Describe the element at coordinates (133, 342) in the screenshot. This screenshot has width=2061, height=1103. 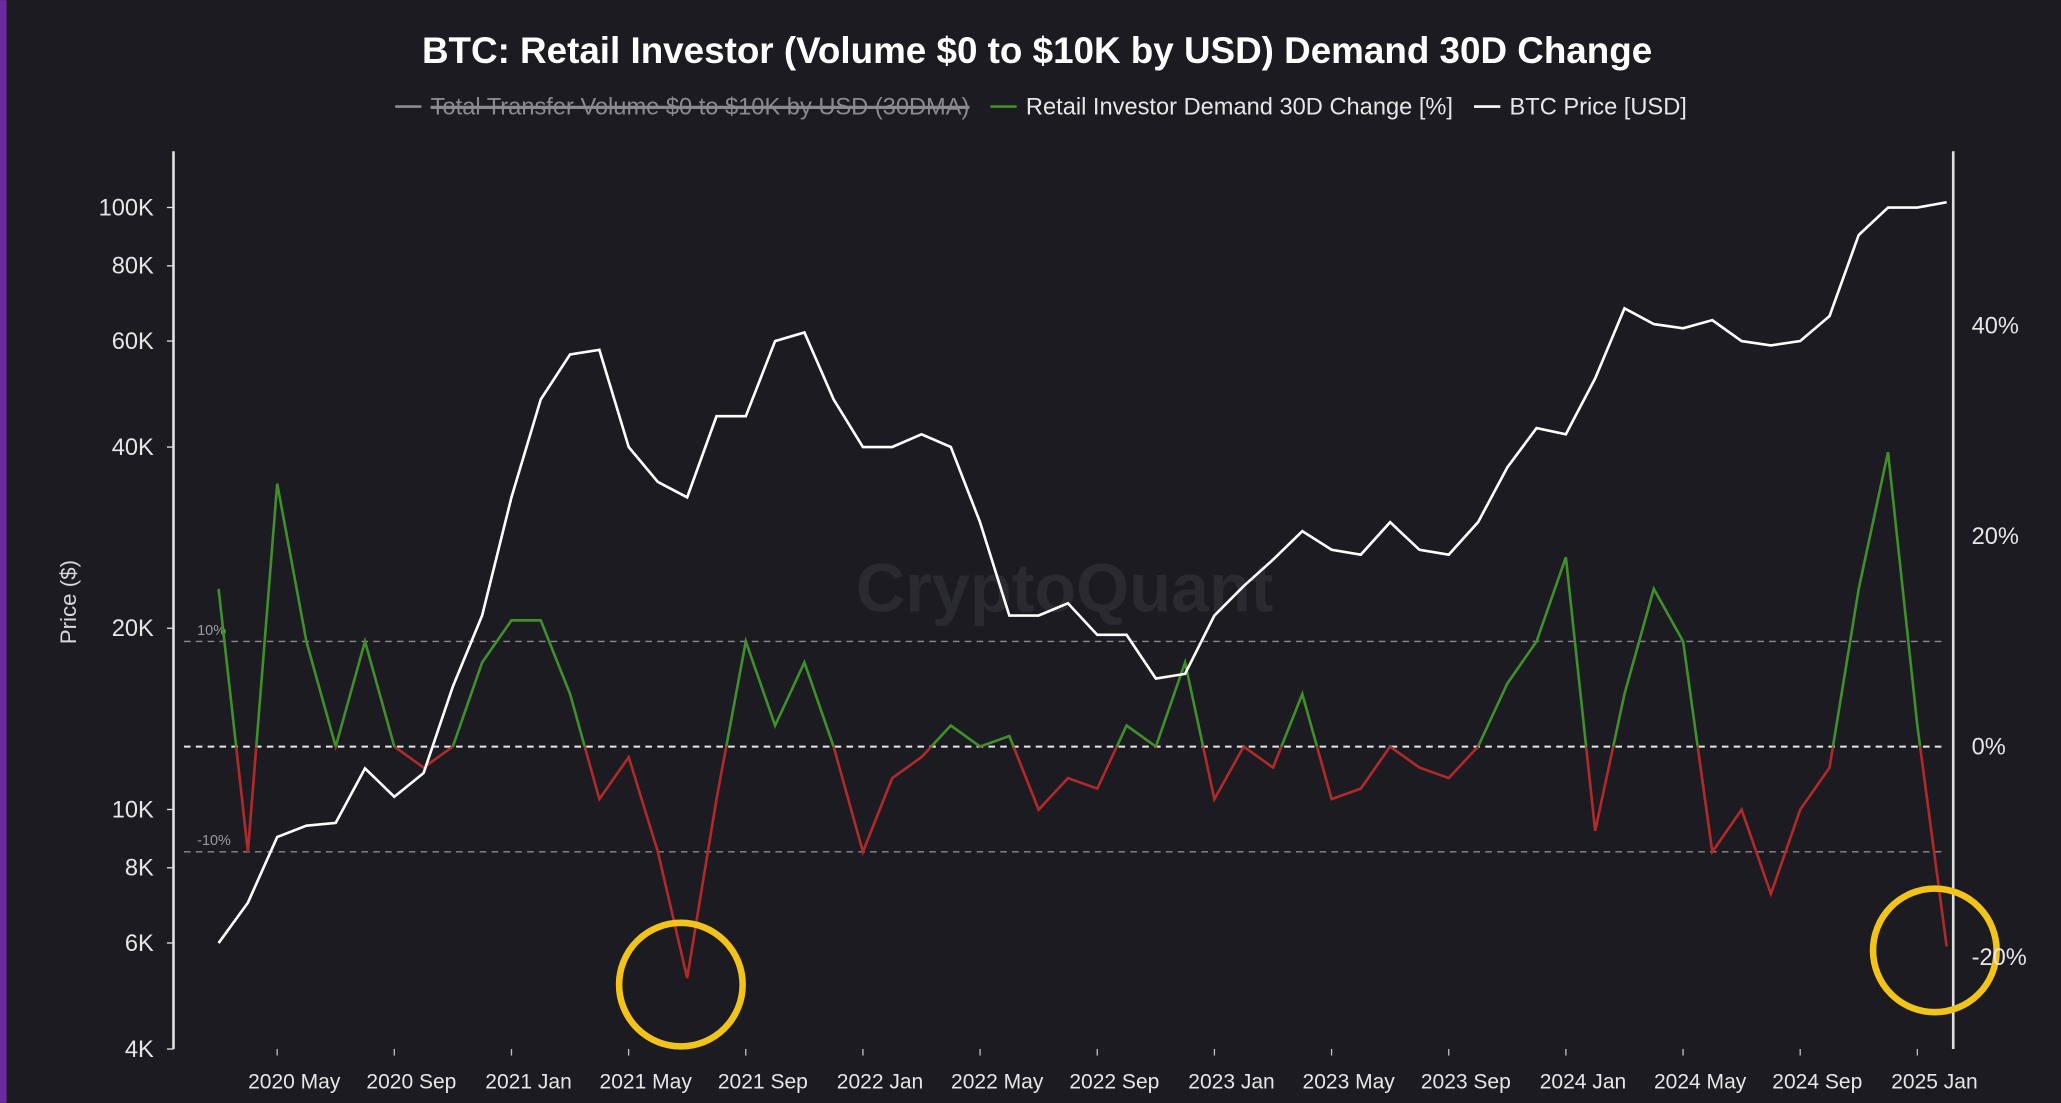
I see `y-tick-label: 60K` at that location.